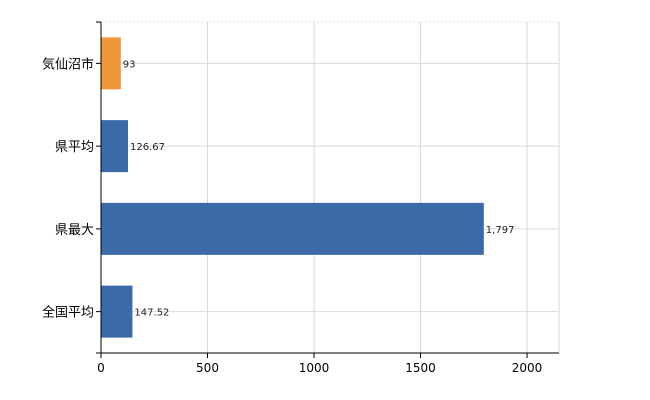 This screenshot has width=650, height=400. Describe the element at coordinates (74, 147) in the screenshot. I see `category-label: 県平均` at that location.